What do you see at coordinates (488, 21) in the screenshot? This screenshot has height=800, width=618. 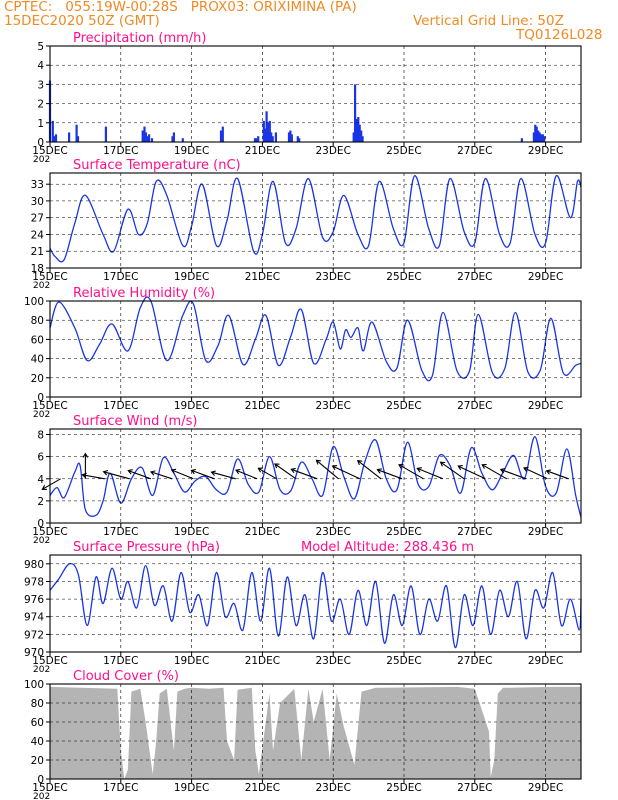 I see `grid-line-note: Vertical Grid Line: 50Z` at bounding box center [488, 21].